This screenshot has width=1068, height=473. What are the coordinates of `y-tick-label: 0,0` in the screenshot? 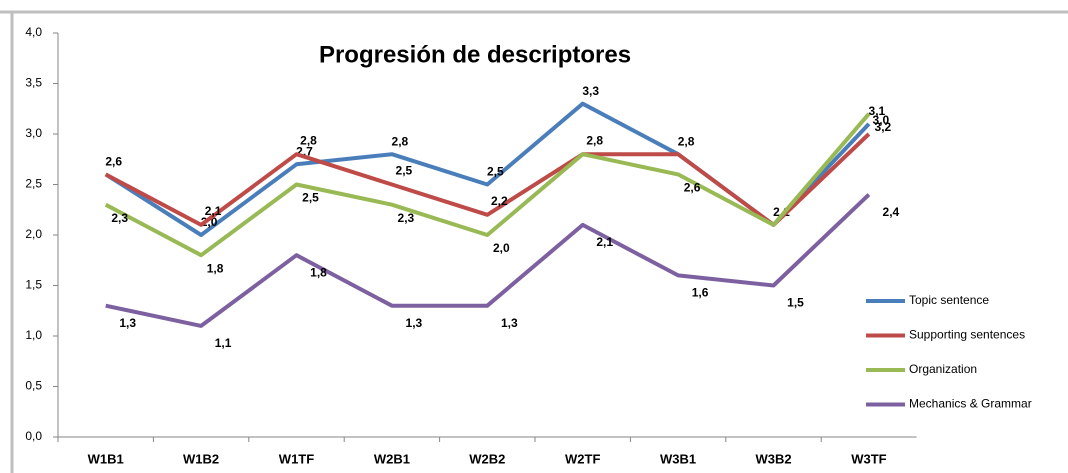 It's located at (33, 436).